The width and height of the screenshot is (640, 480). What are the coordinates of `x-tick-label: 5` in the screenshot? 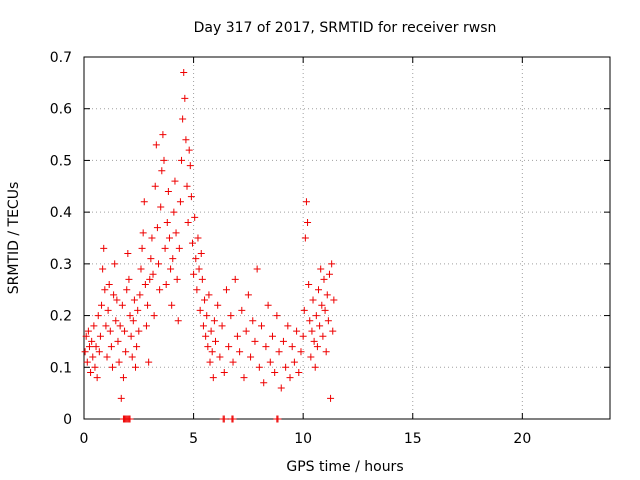 It's located at (193, 439).